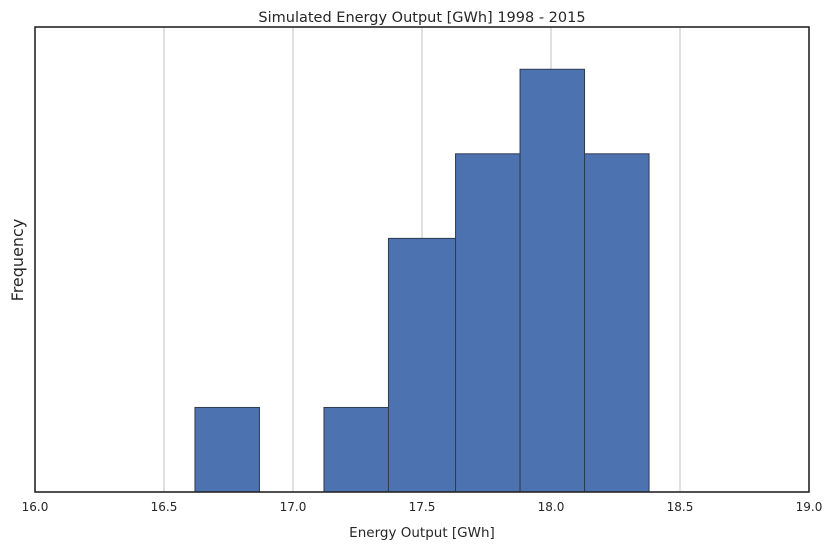  I want to click on x-tick-label: 19.0, so click(809, 507).